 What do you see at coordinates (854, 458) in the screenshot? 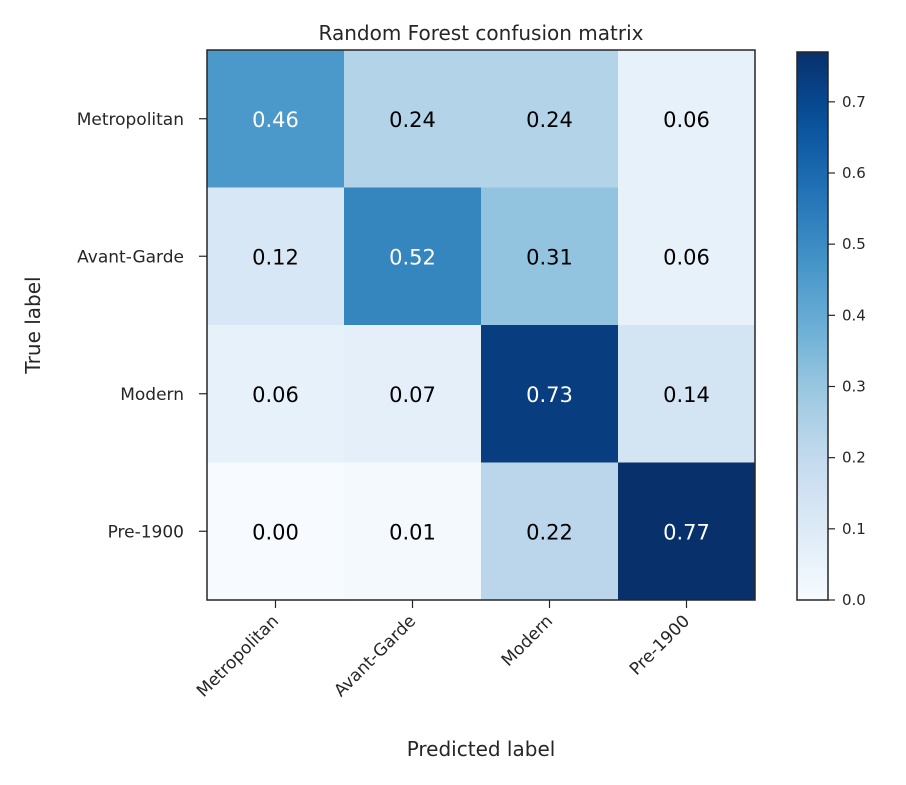
I see `colorbar-tick-label: 0.2` at bounding box center [854, 458].